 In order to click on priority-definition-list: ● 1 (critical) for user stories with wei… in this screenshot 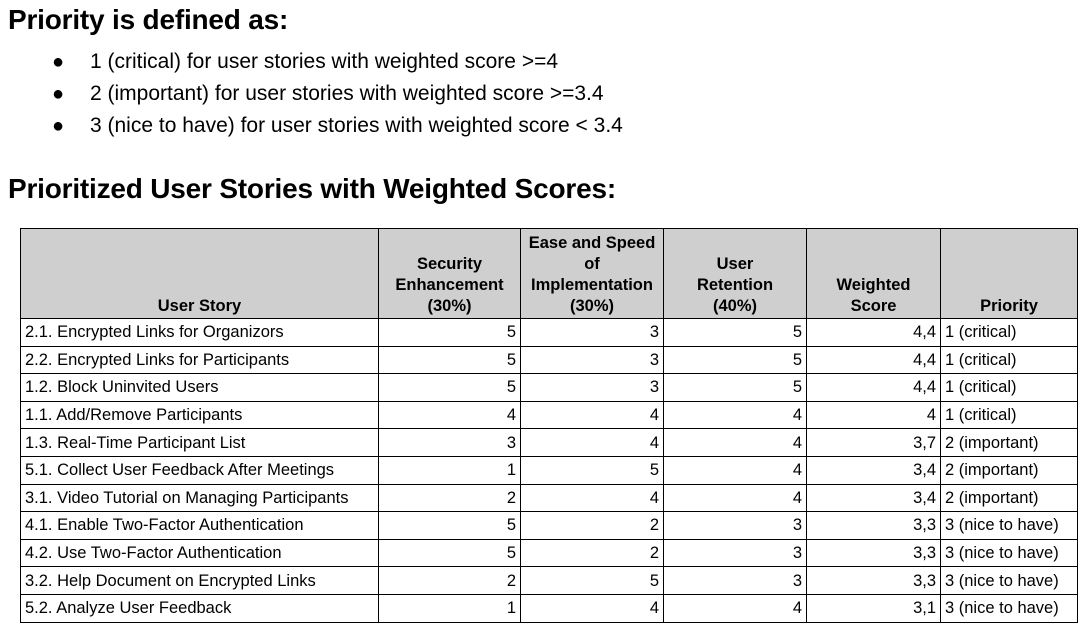, I will do `click(311, 94)`.